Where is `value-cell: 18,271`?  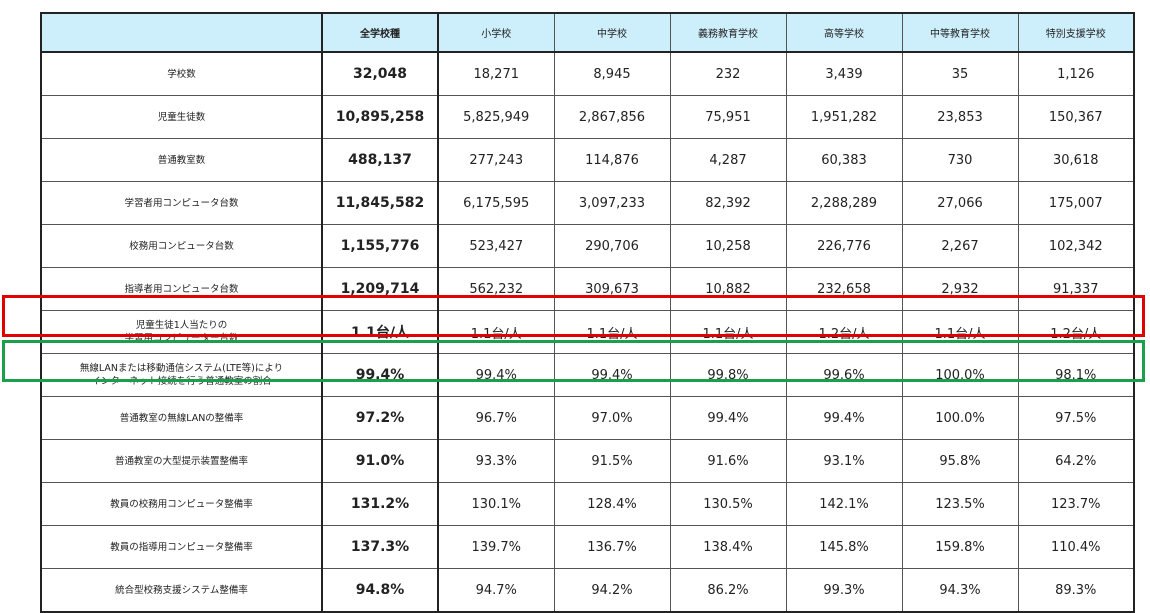 value-cell: 18,271 is located at coordinates (496, 73).